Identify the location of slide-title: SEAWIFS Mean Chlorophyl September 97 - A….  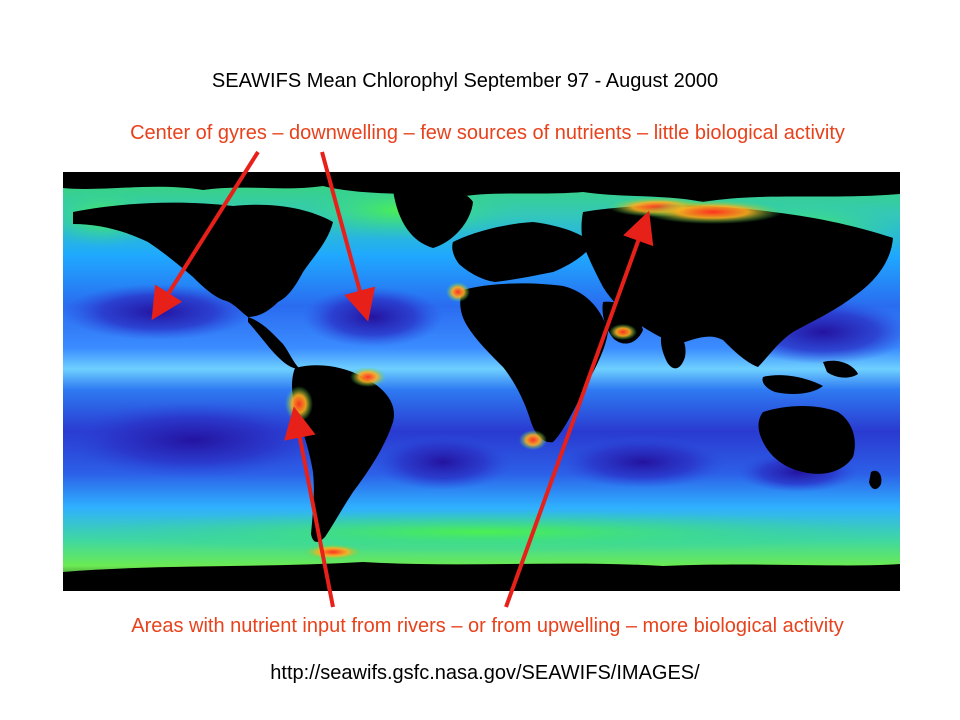
(465, 81).